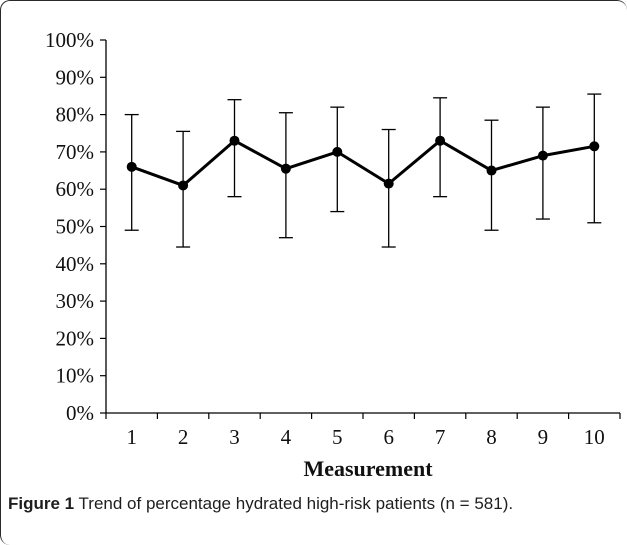 The height and width of the screenshot is (545, 627). What do you see at coordinates (41, 503) in the screenshot?
I see `caption-label: Figure 1` at bounding box center [41, 503].